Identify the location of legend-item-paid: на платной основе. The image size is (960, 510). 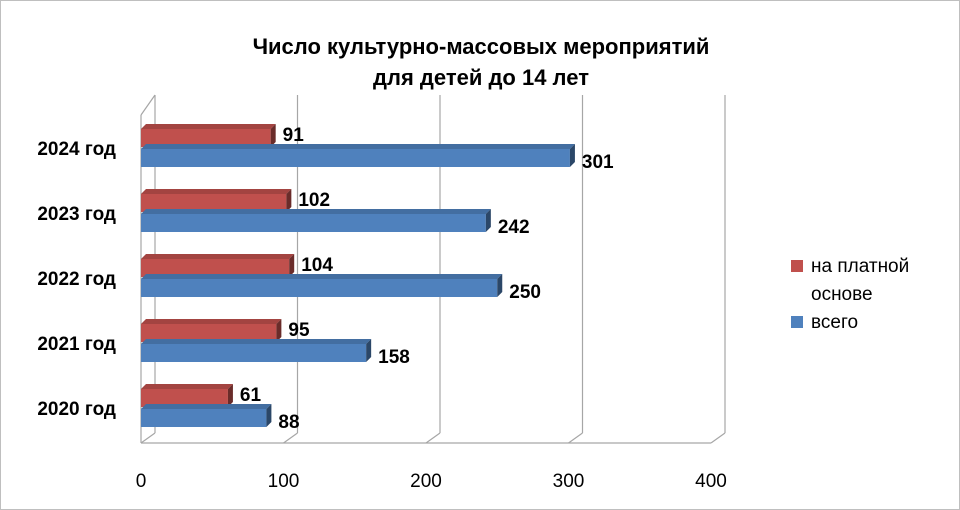
(850, 281).